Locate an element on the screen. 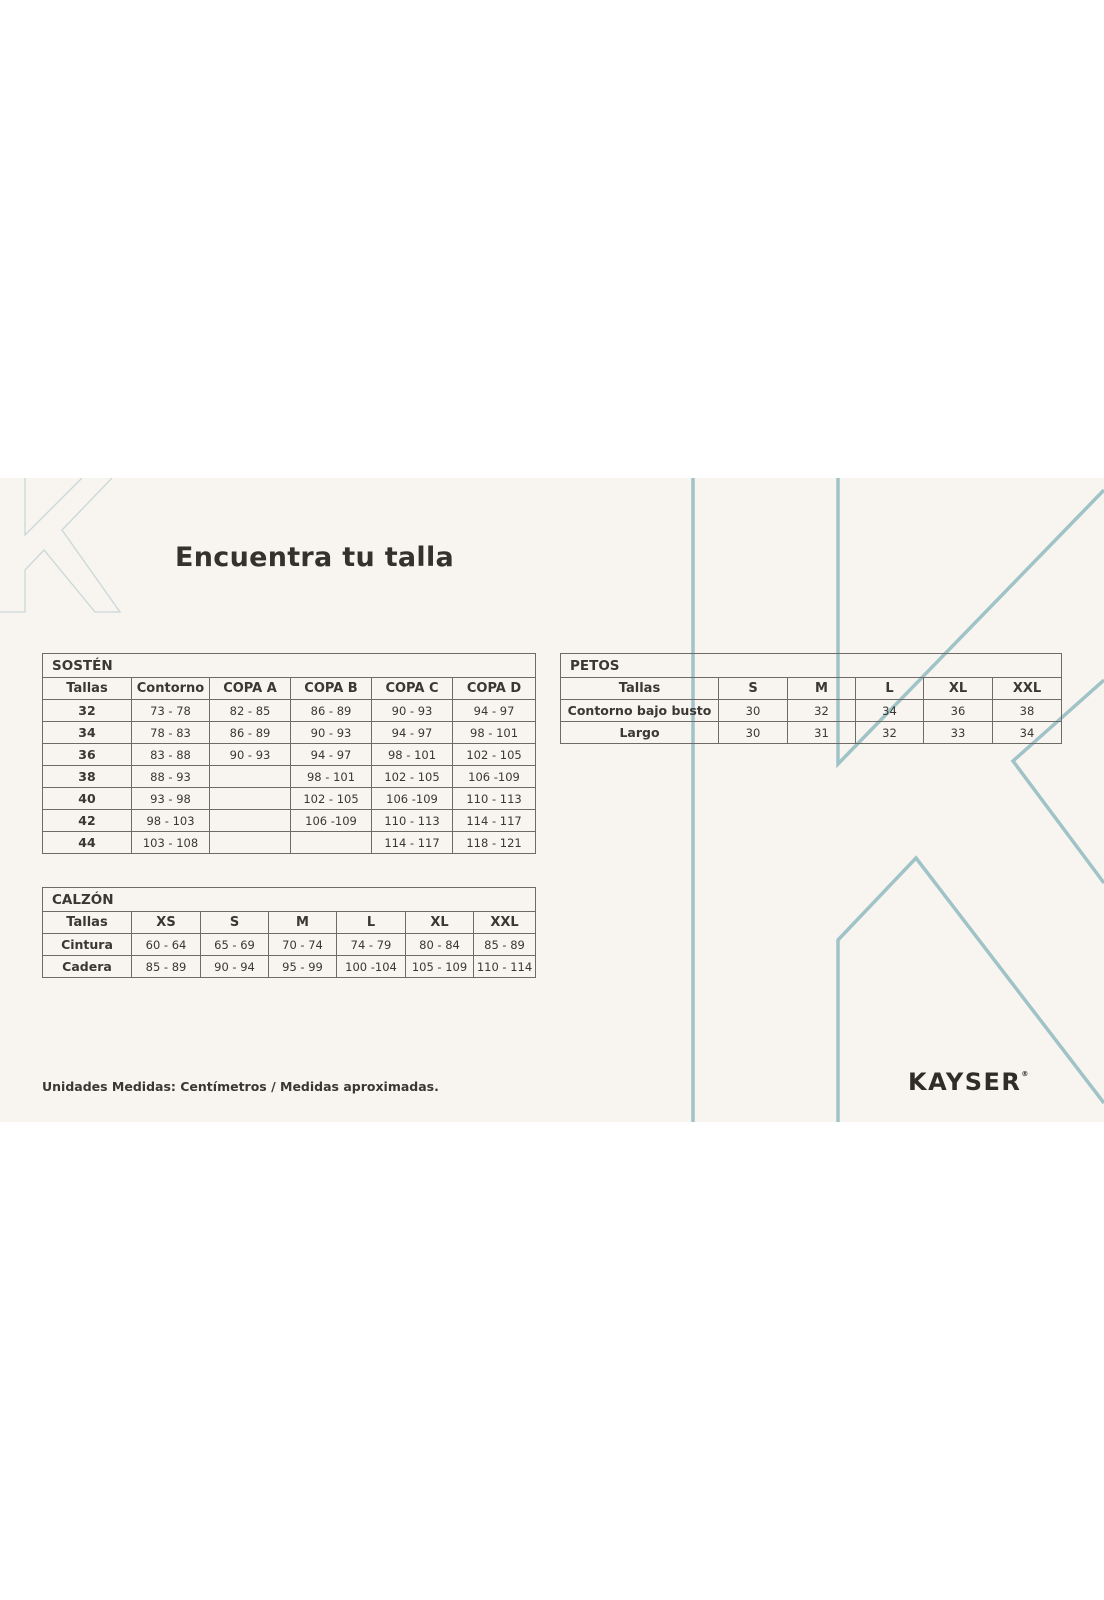  table-cell: 90 - 94 is located at coordinates (234, 966).